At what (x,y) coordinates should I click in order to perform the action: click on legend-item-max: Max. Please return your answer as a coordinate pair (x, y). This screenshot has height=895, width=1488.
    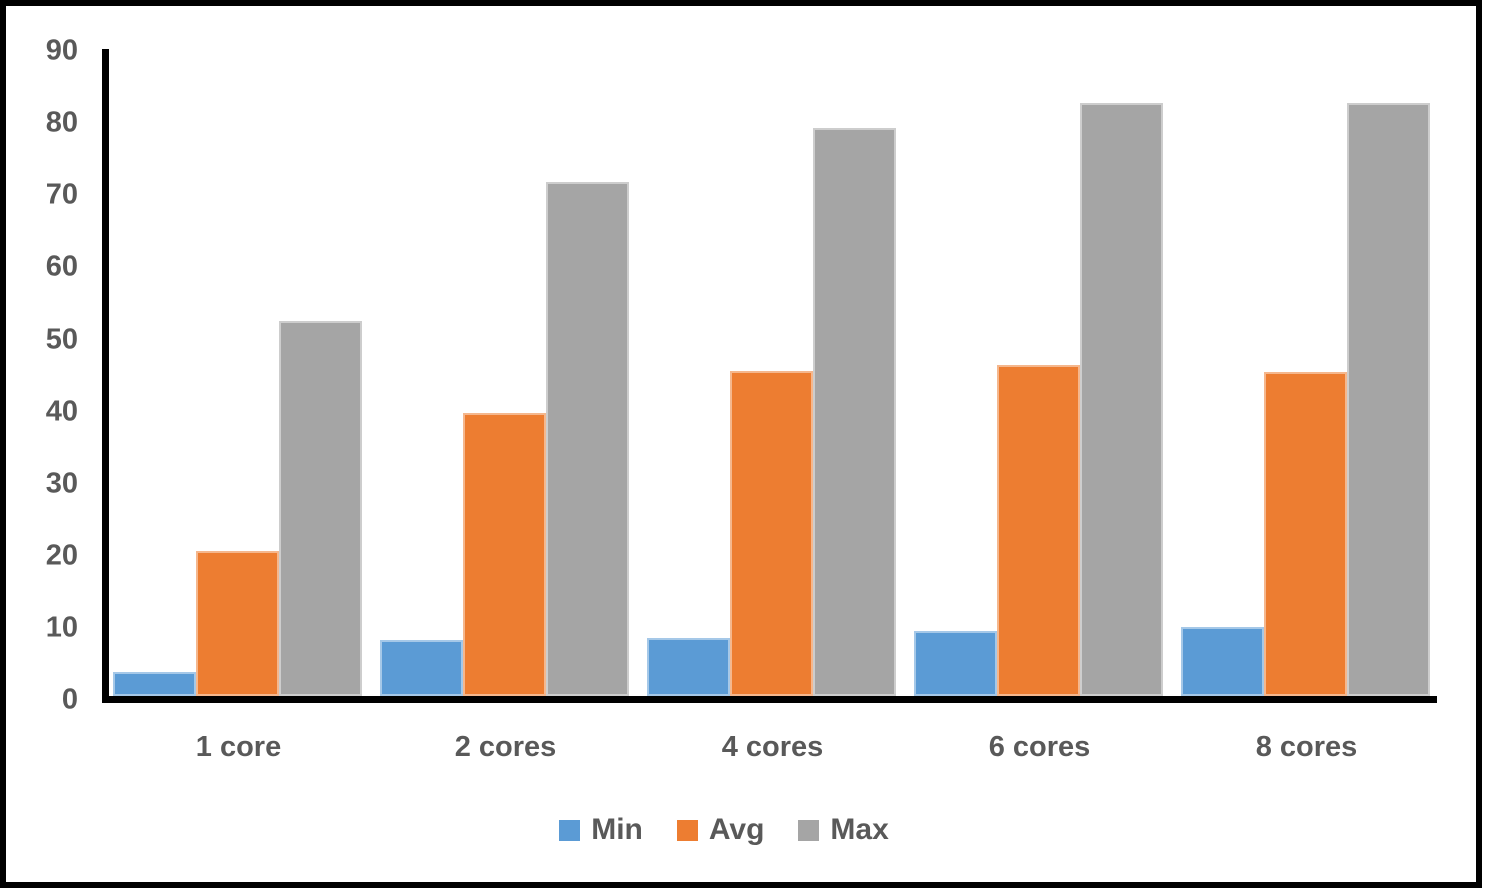
    Looking at the image, I should click on (843, 829).